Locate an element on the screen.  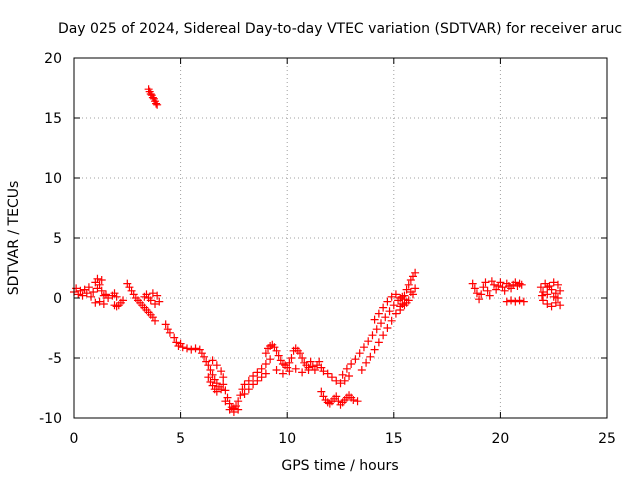
x-tick-label: 5 is located at coordinates (180, 439).